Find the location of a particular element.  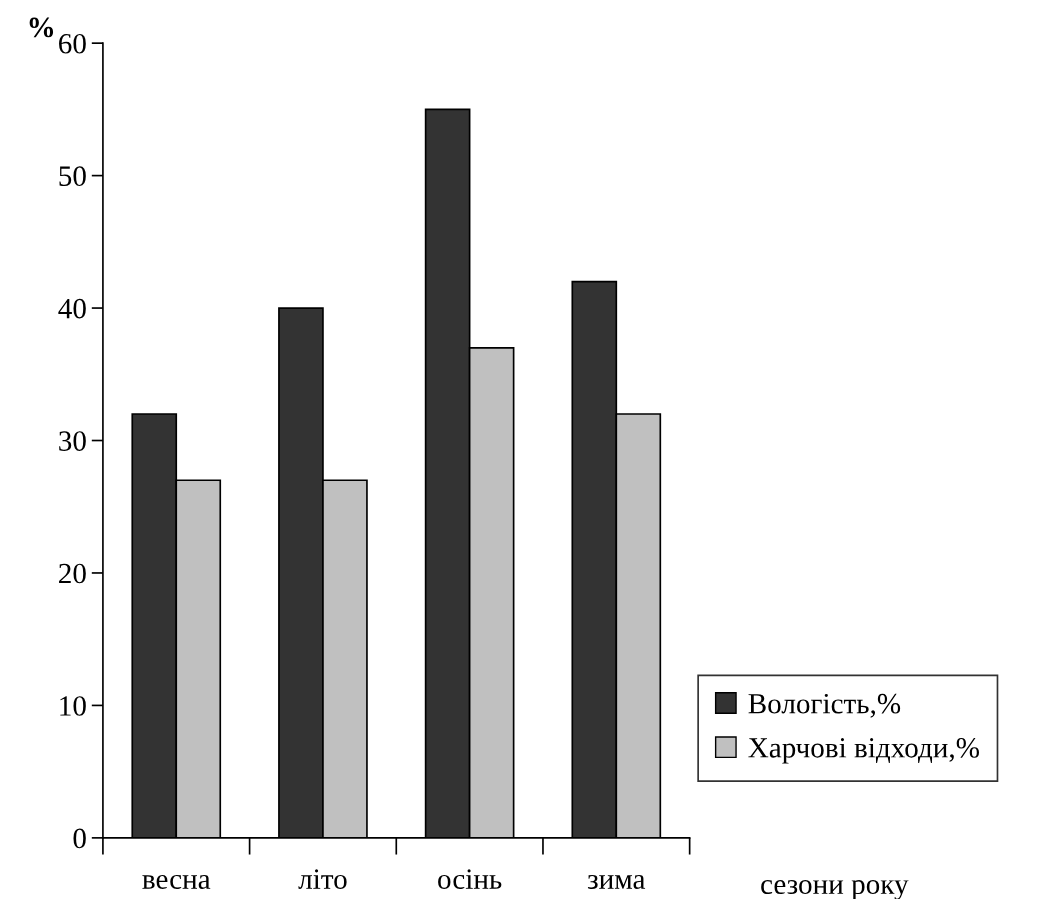

x-tick-label: весна is located at coordinates (176, 881).